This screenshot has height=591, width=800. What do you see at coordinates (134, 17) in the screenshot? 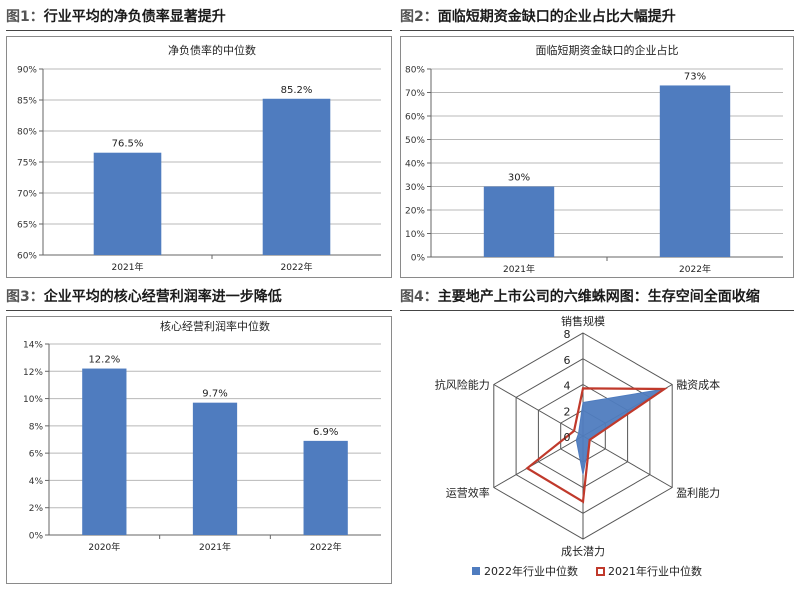
I see `figure-title: 行业平均的净负债率显著提升` at bounding box center [134, 17].